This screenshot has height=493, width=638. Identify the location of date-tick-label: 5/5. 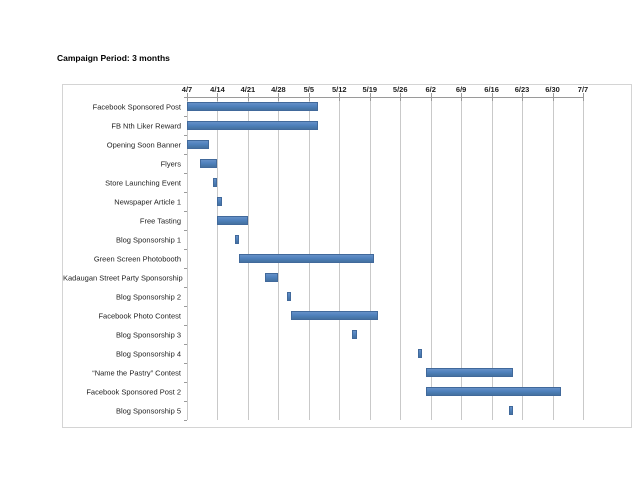
(309, 89).